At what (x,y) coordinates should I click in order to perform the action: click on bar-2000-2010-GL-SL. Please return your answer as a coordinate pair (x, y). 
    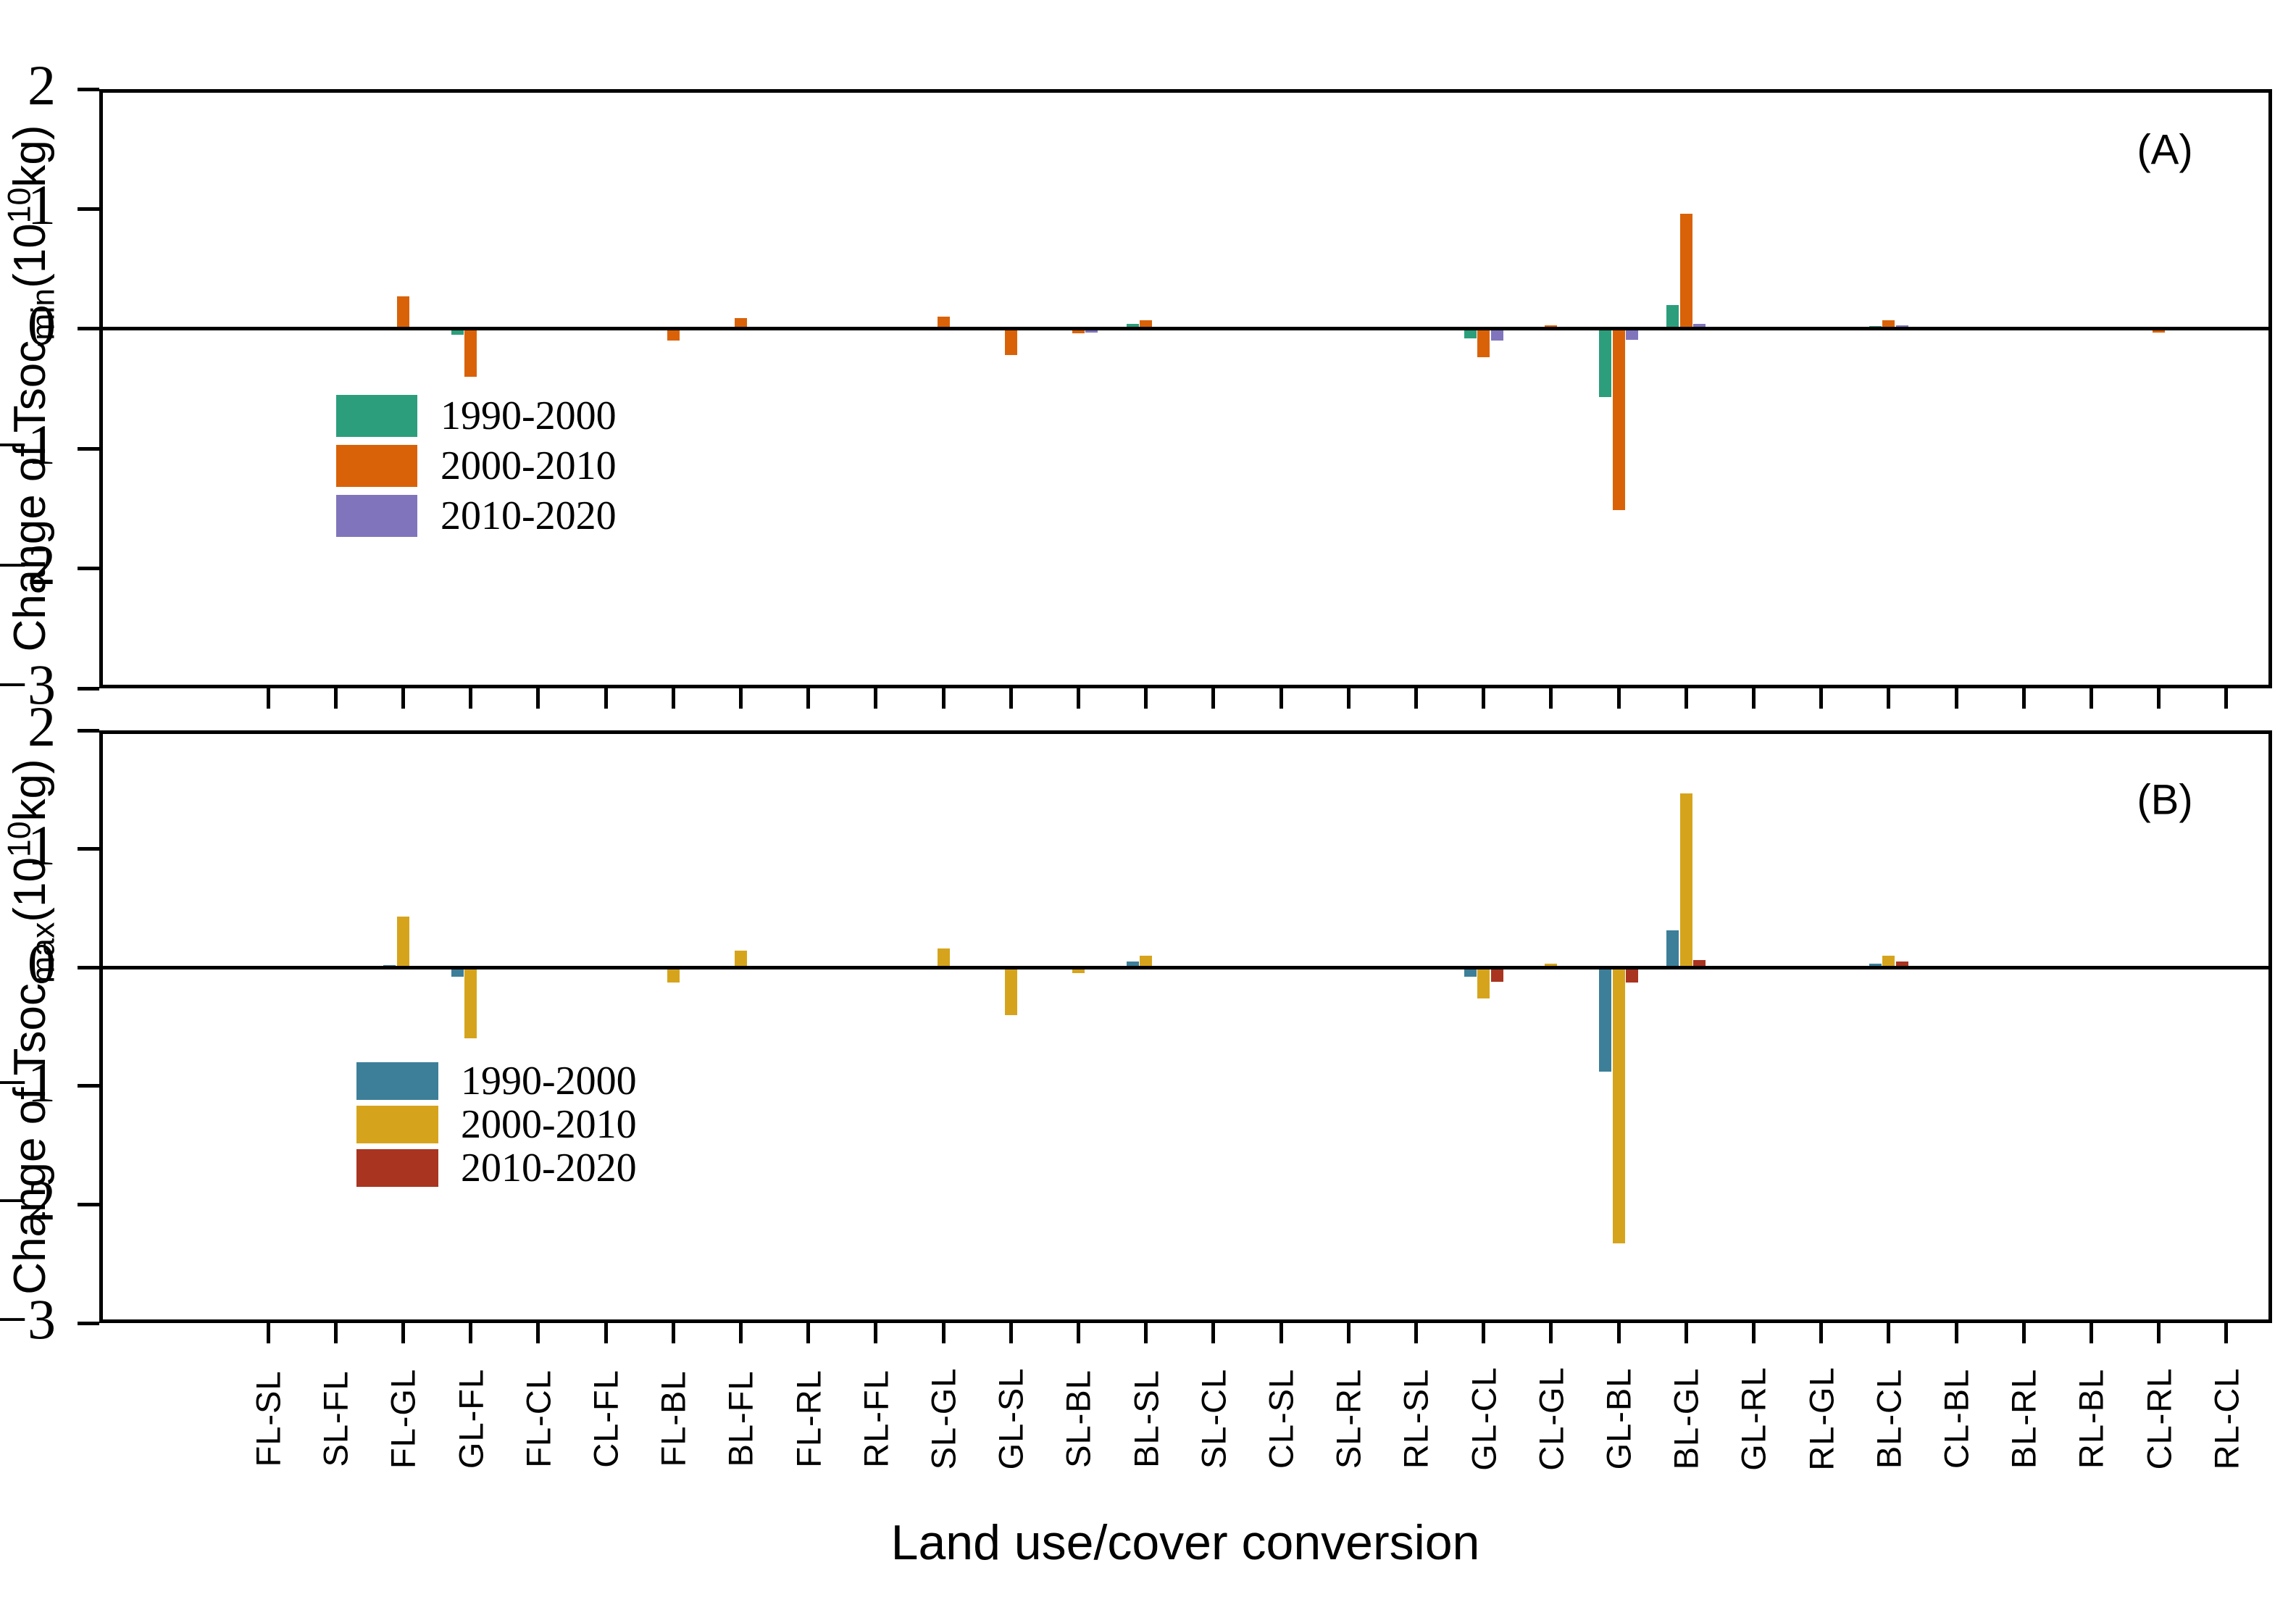
    Looking at the image, I should click on (1010, 991).